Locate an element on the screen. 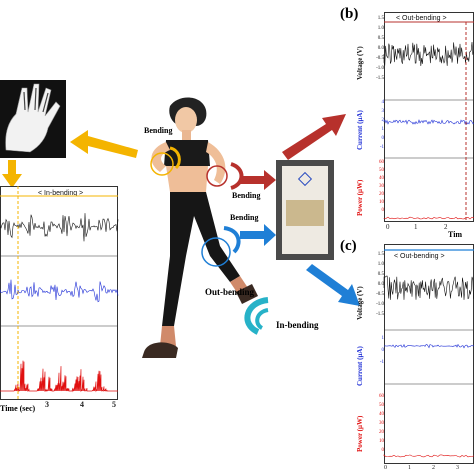 This screenshot has width=474, height=474. glove-icon is located at coordinates (33, 118).